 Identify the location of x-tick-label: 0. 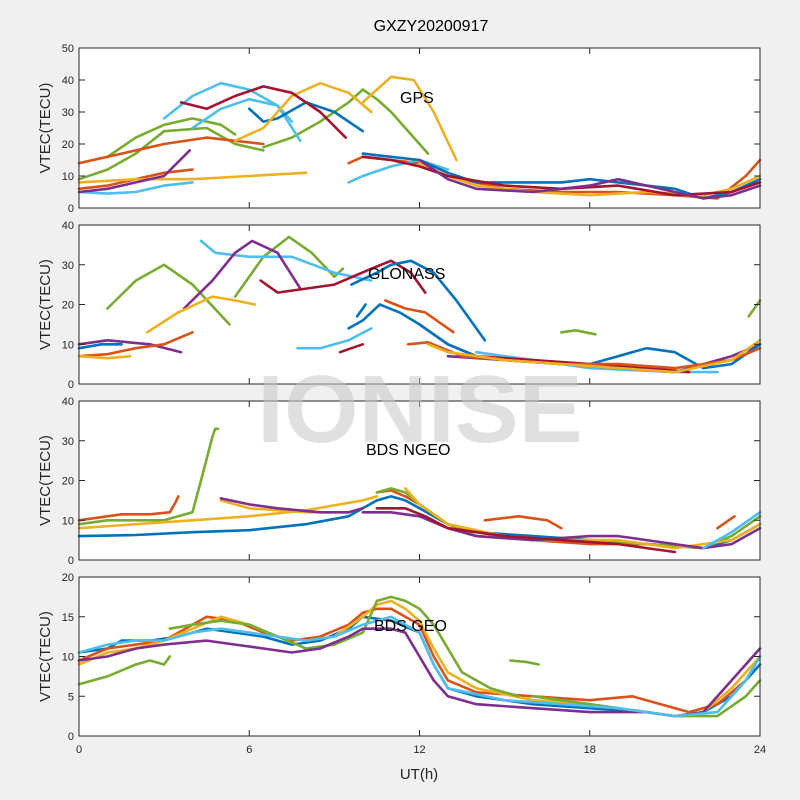
(79, 750).